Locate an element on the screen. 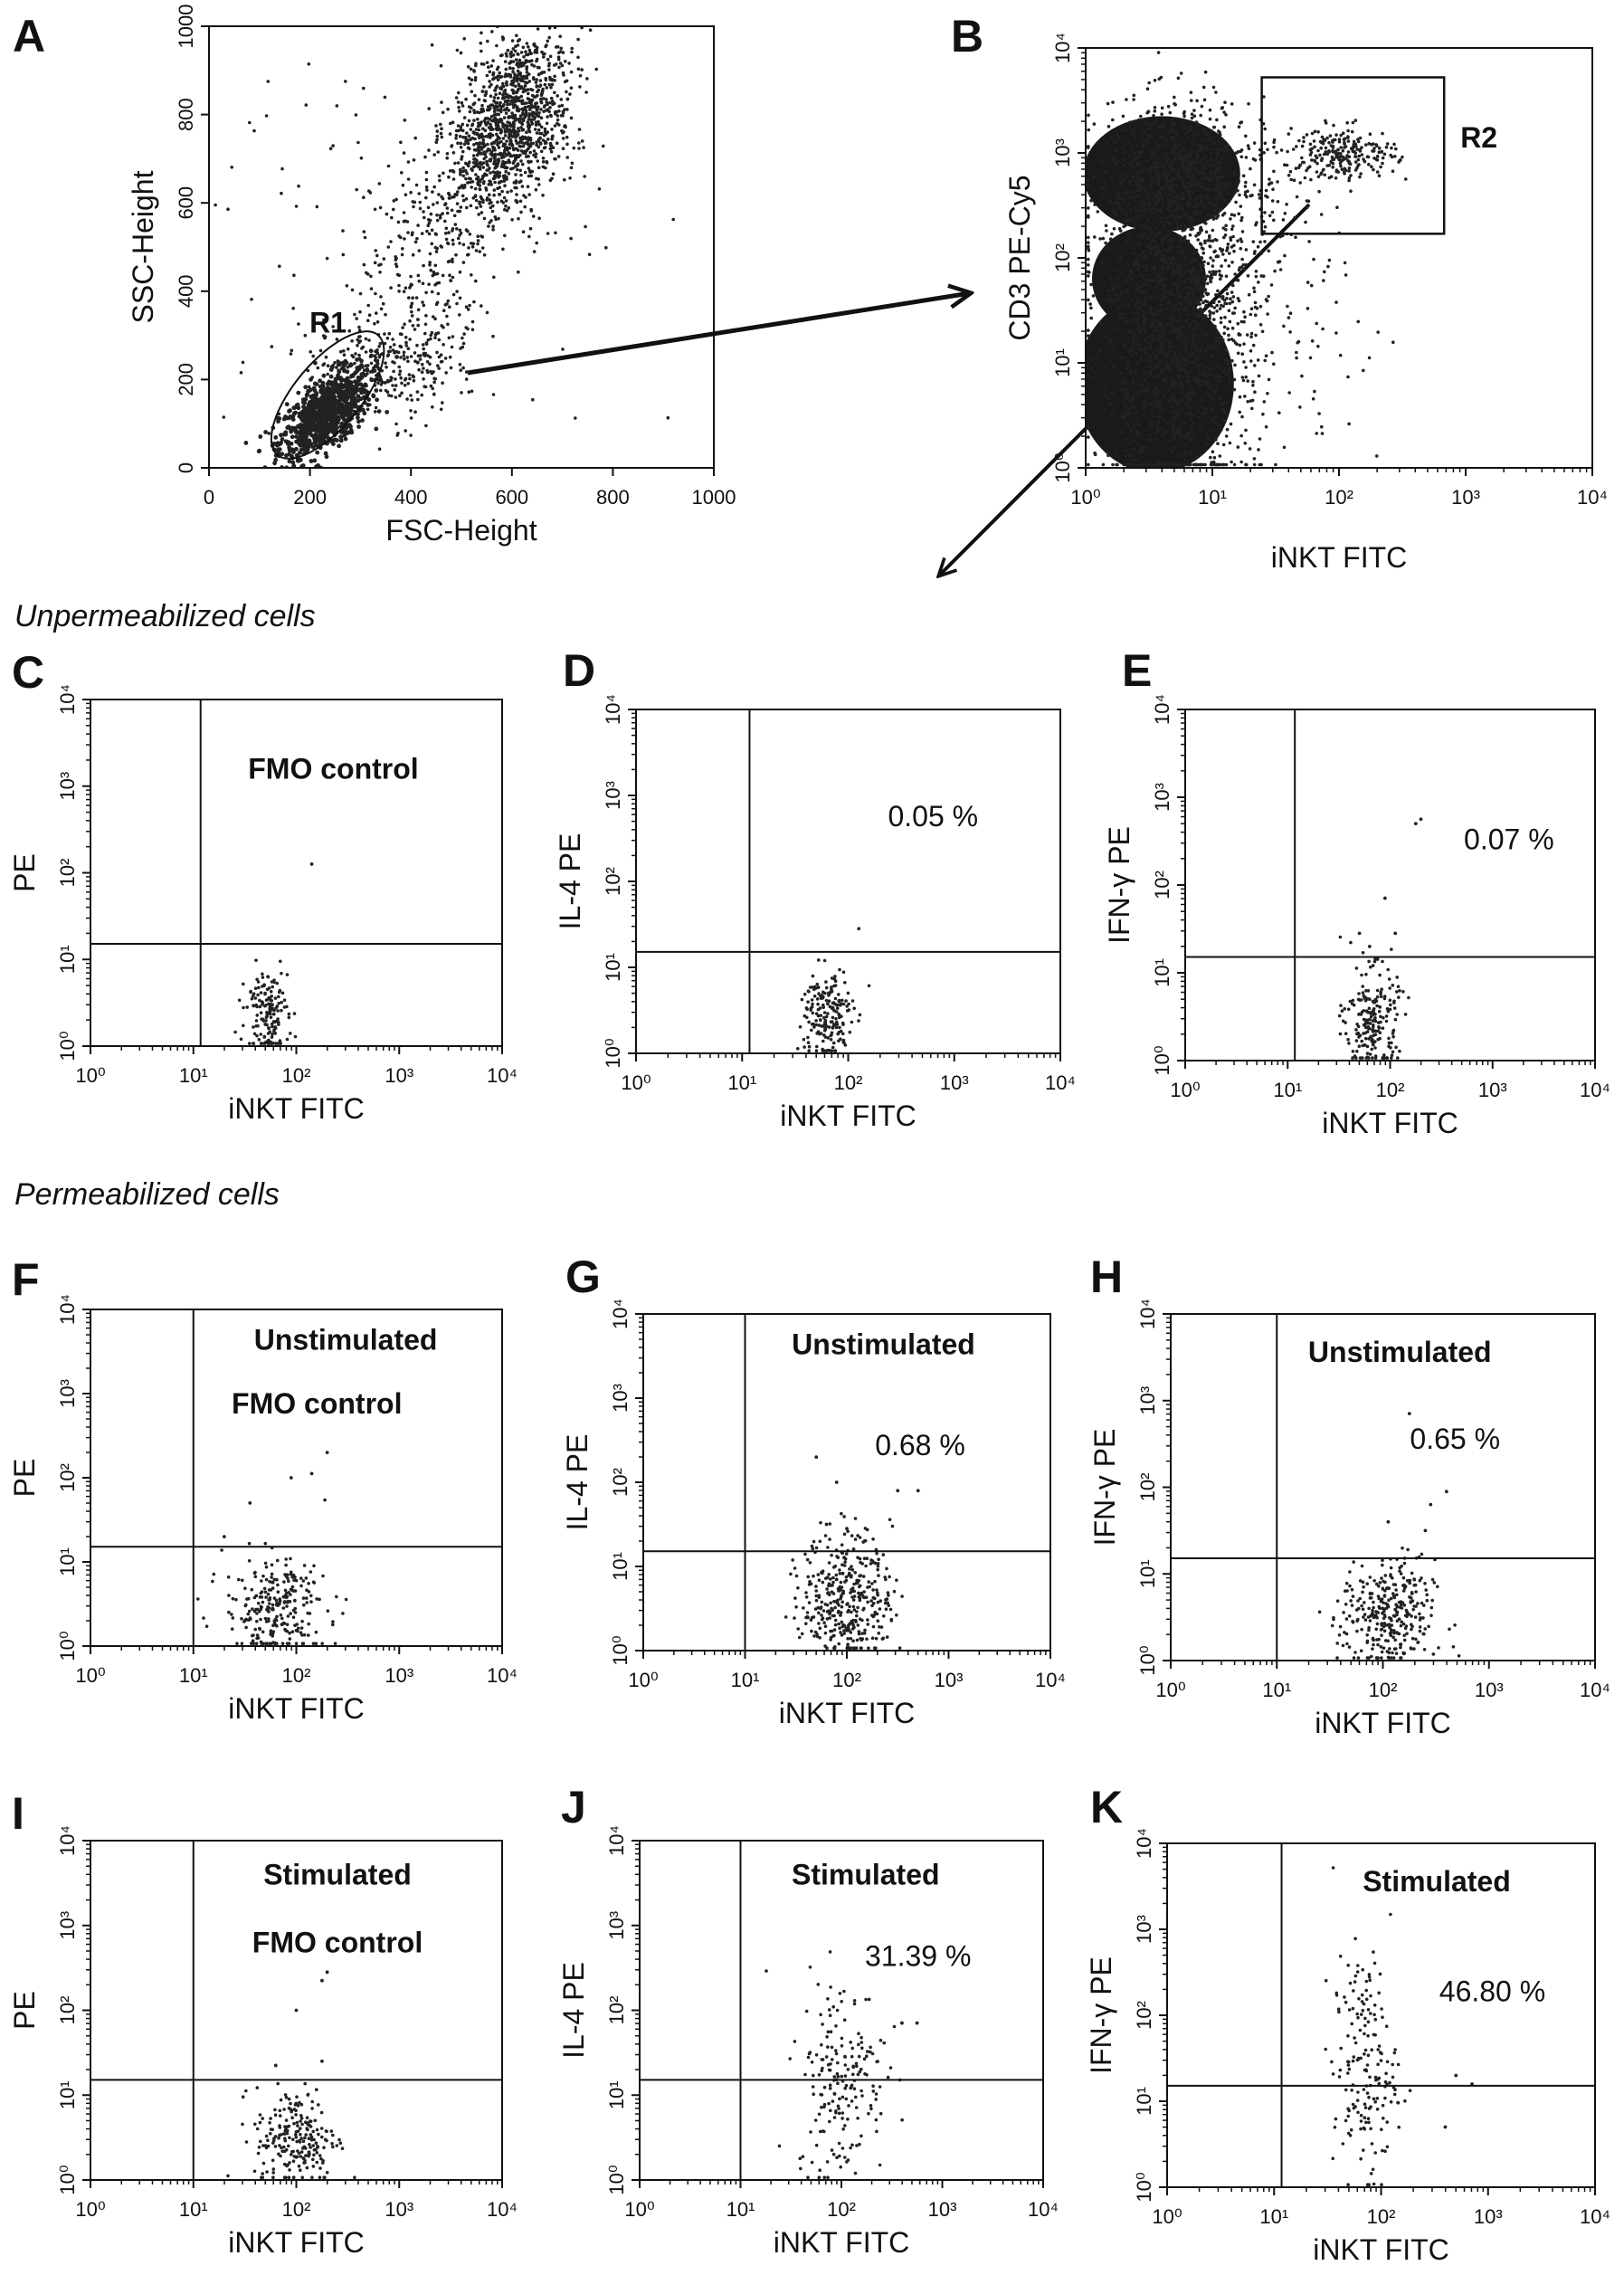 The height and width of the screenshot is (2294, 1624). gate-r1 is located at coordinates (327, 395).